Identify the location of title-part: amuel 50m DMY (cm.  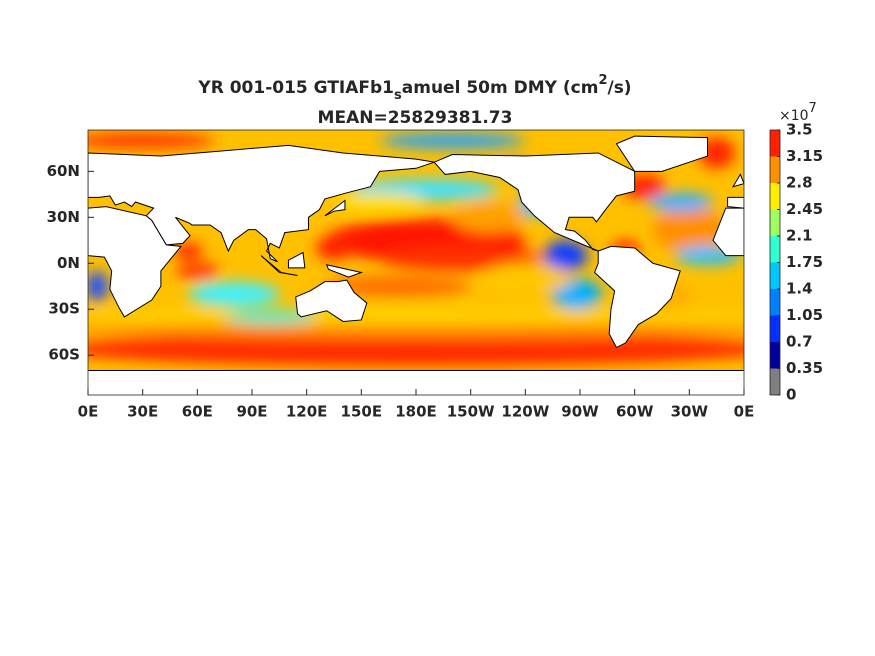
(500, 88).